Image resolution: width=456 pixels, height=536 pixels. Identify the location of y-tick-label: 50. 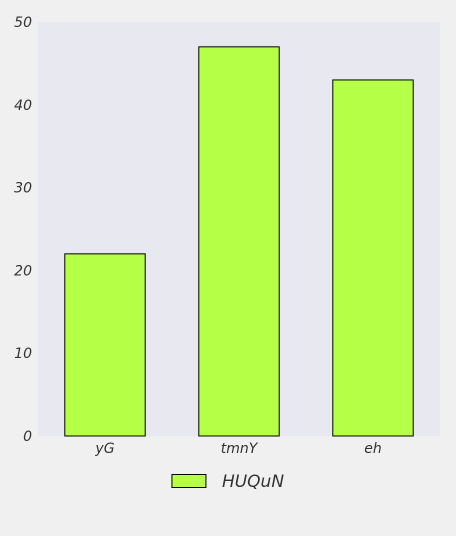
(23, 23).